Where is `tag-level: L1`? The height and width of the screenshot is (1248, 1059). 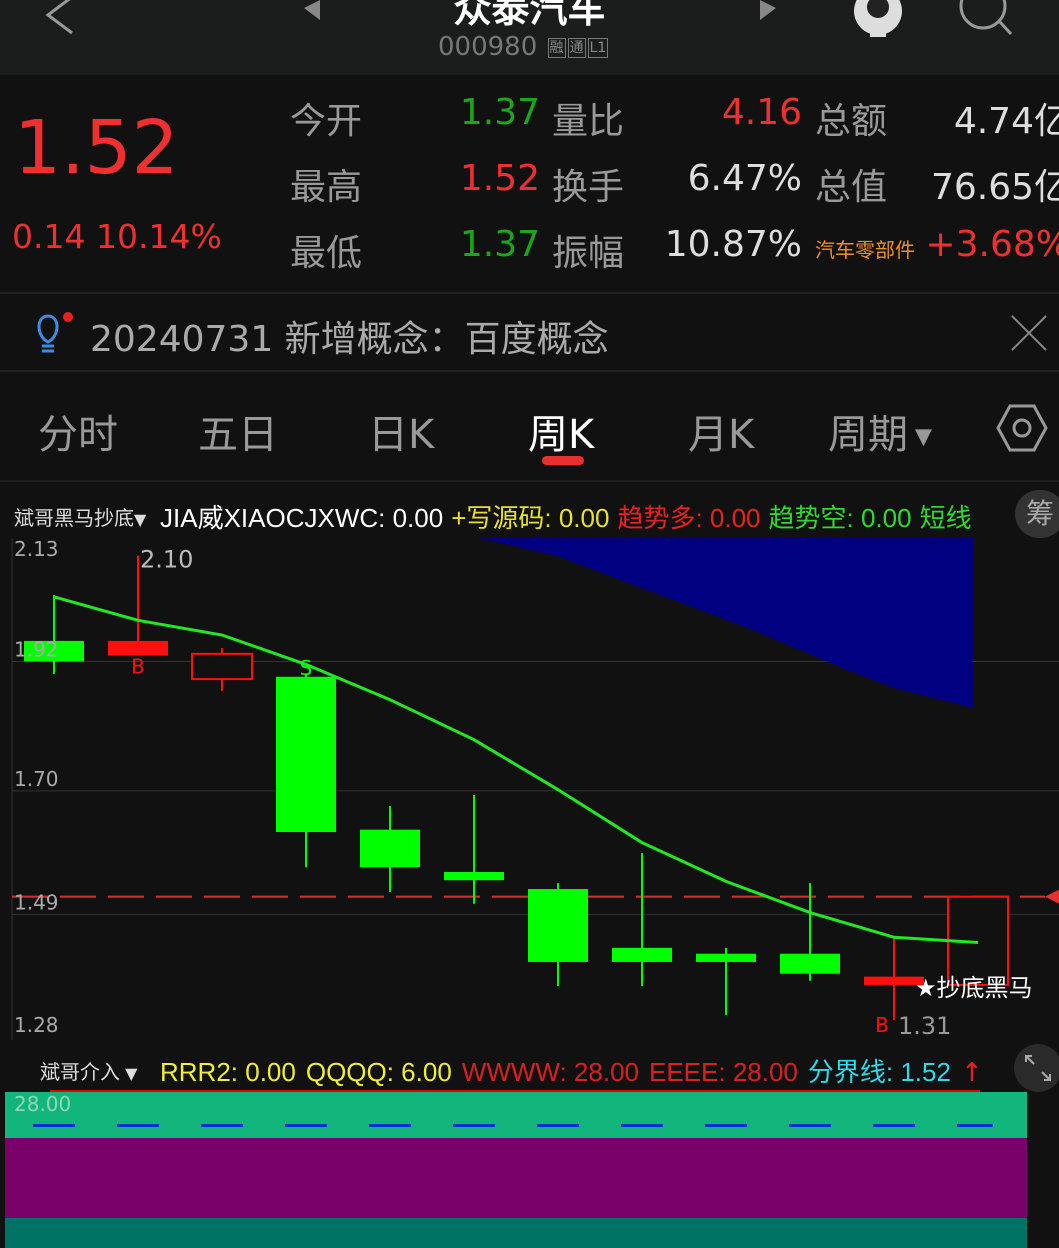 tag-level: L1 is located at coordinates (598, 47).